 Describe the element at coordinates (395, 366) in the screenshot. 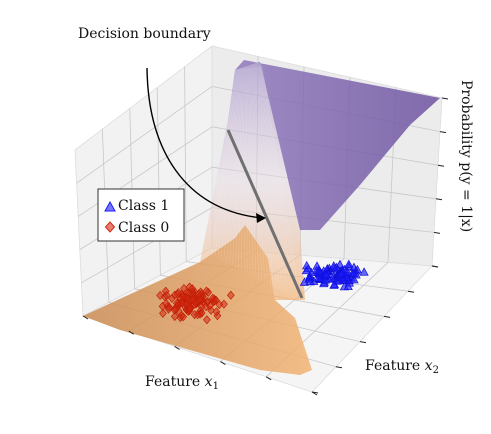

I see `y-axis-label-text: Feature` at that location.